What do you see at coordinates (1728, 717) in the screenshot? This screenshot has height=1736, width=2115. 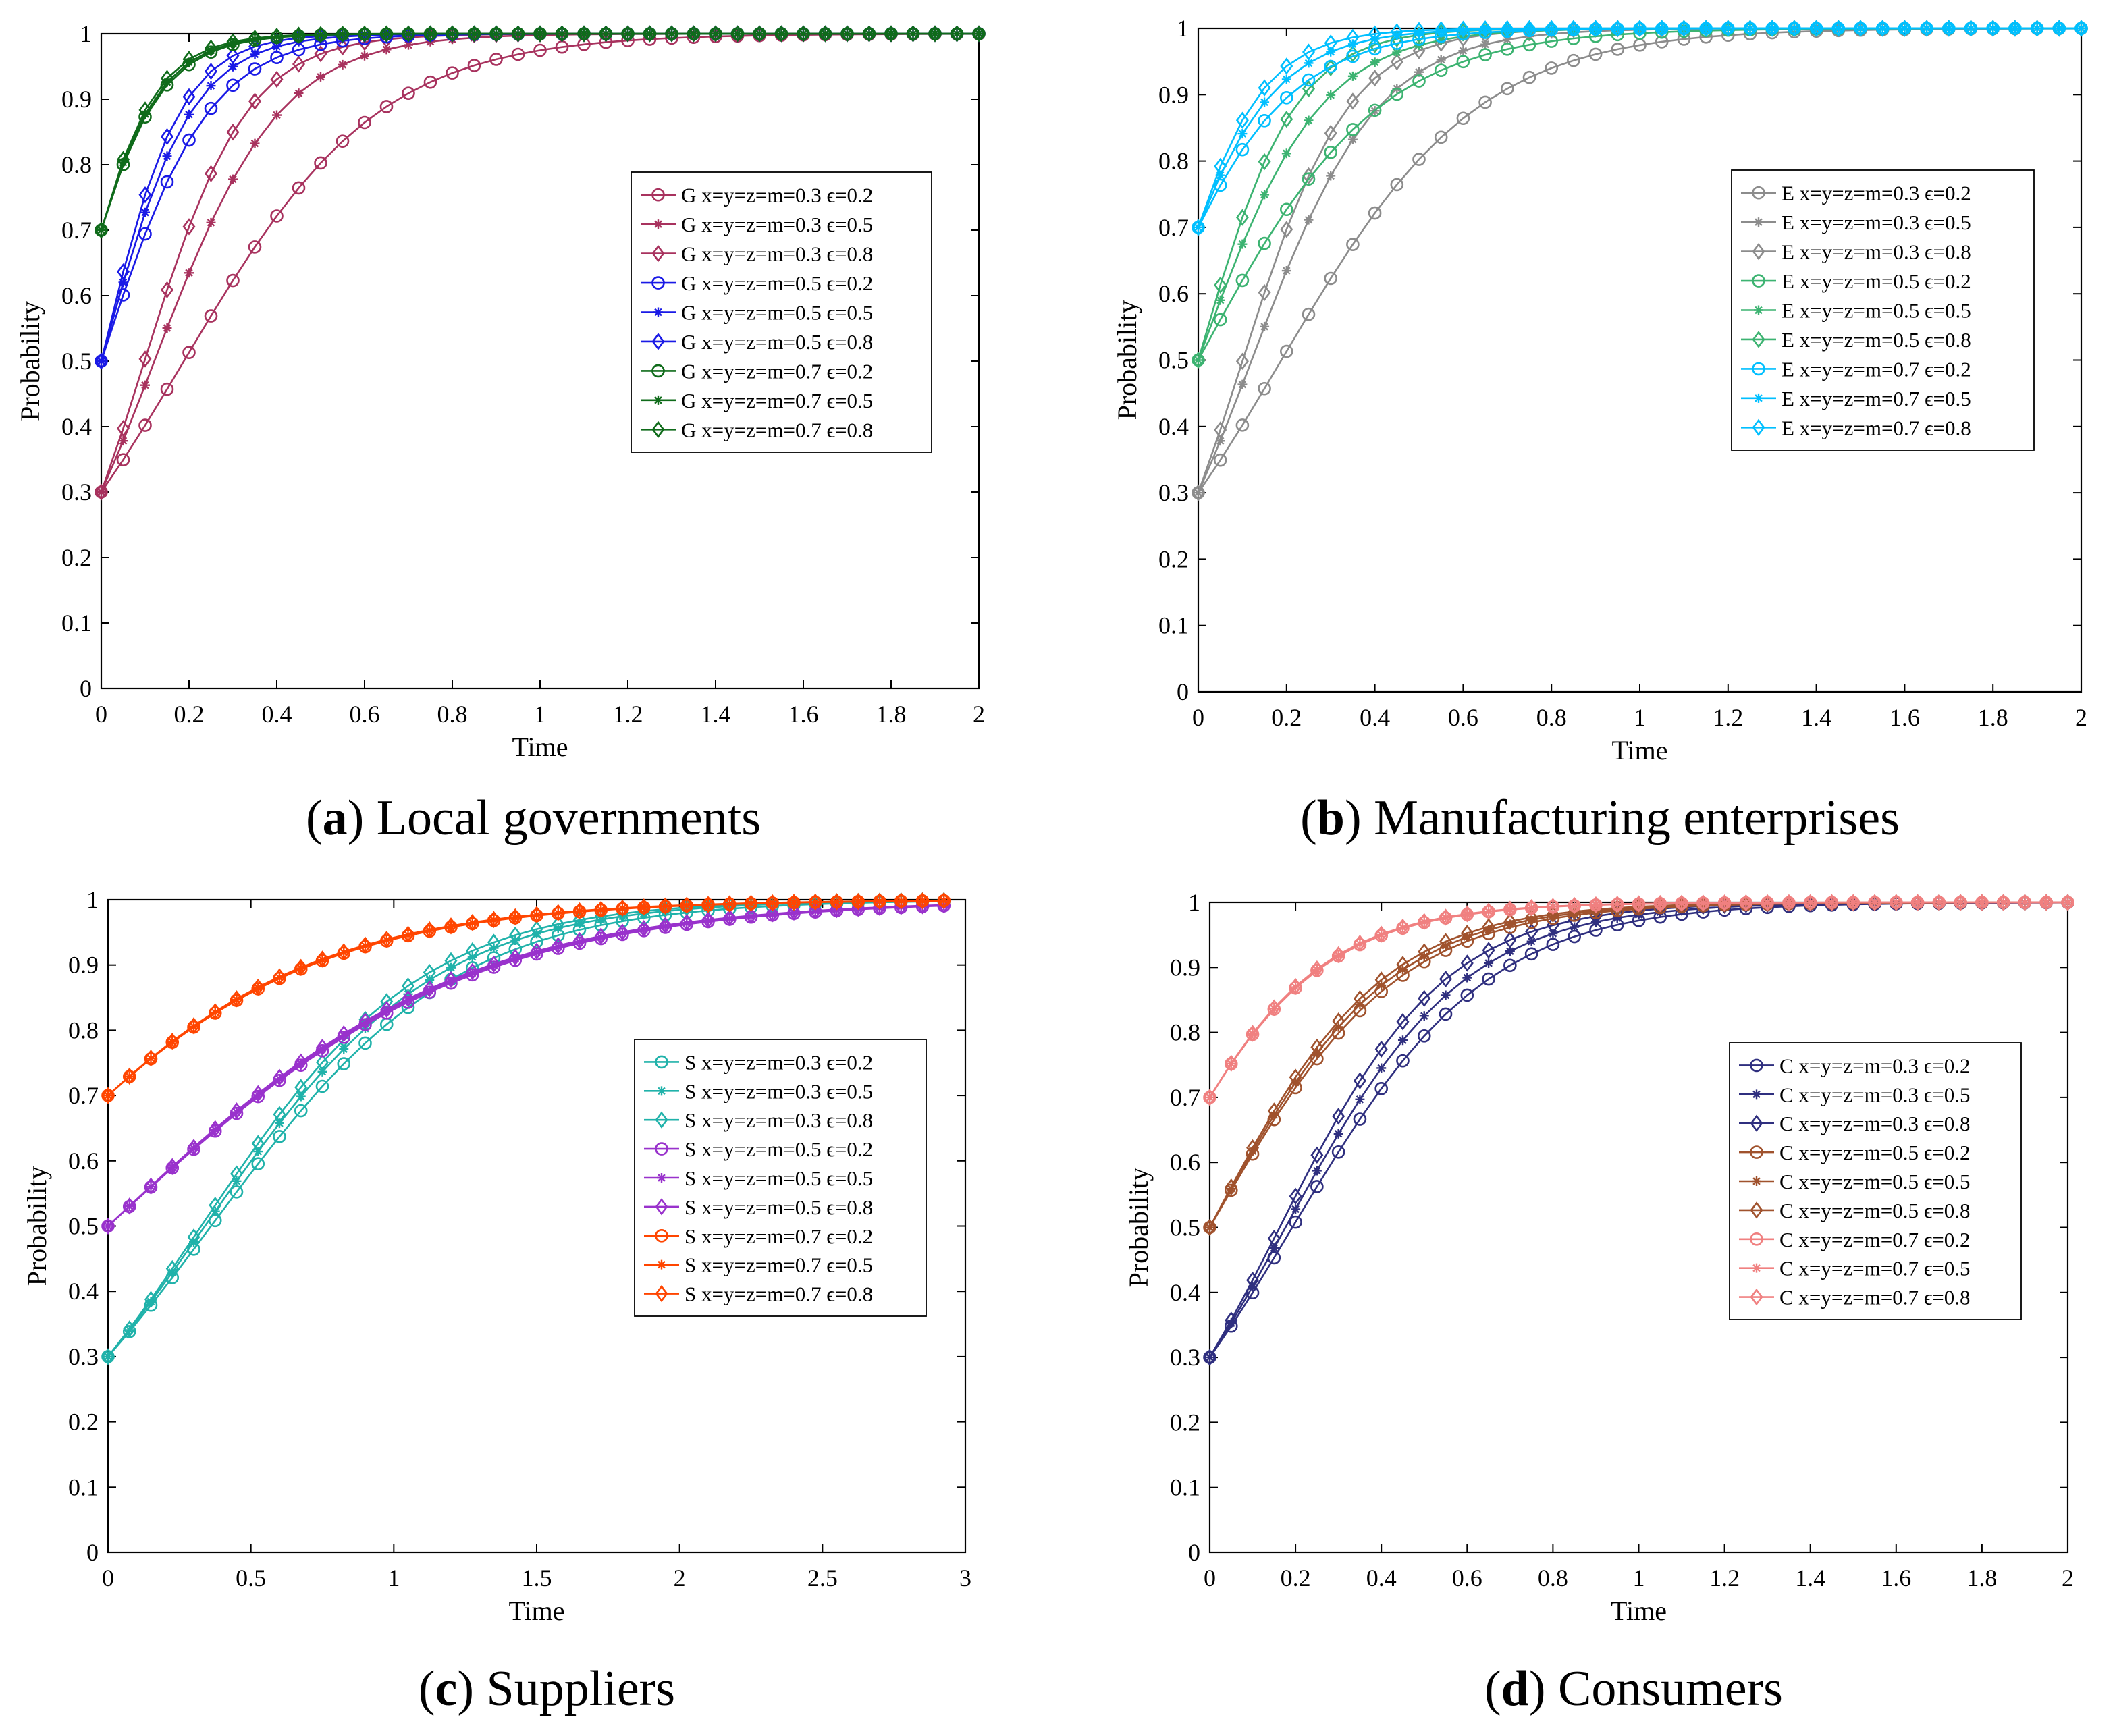 I see `x-tick-label: 1.2` at bounding box center [1728, 717].